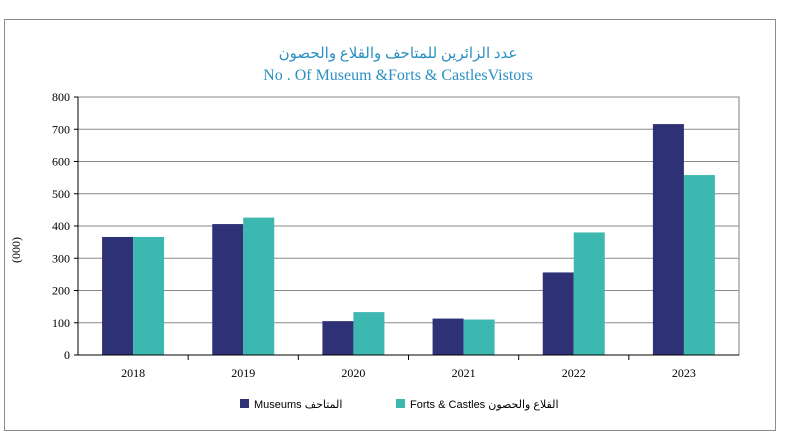  Describe the element at coordinates (118, 295) in the screenshot. I see `bar-2018-museums` at that location.